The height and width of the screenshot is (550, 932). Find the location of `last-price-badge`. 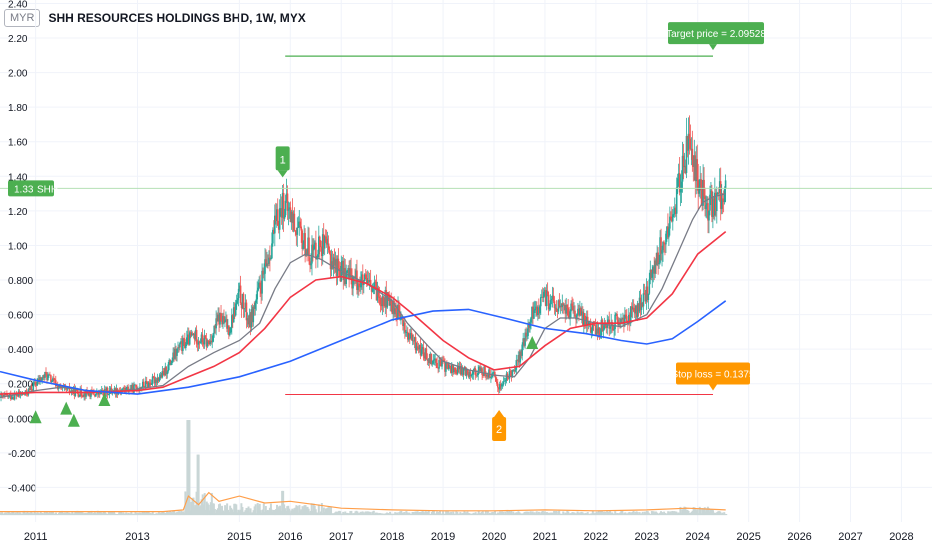

last-price-badge is located at coordinates (31, 188).